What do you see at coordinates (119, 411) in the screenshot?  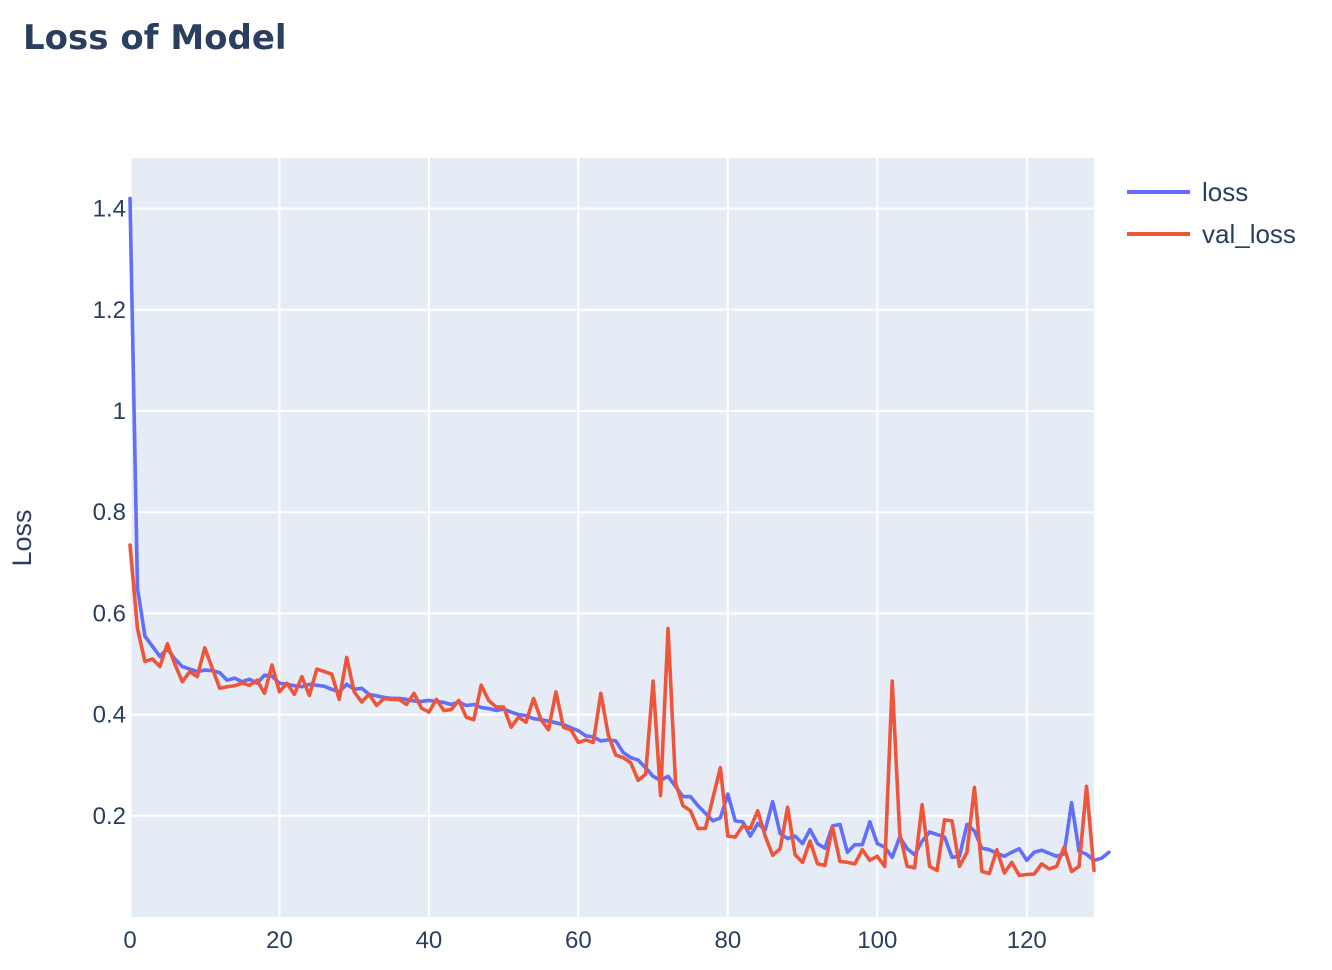 I see `y-tick-label: 1` at bounding box center [119, 411].